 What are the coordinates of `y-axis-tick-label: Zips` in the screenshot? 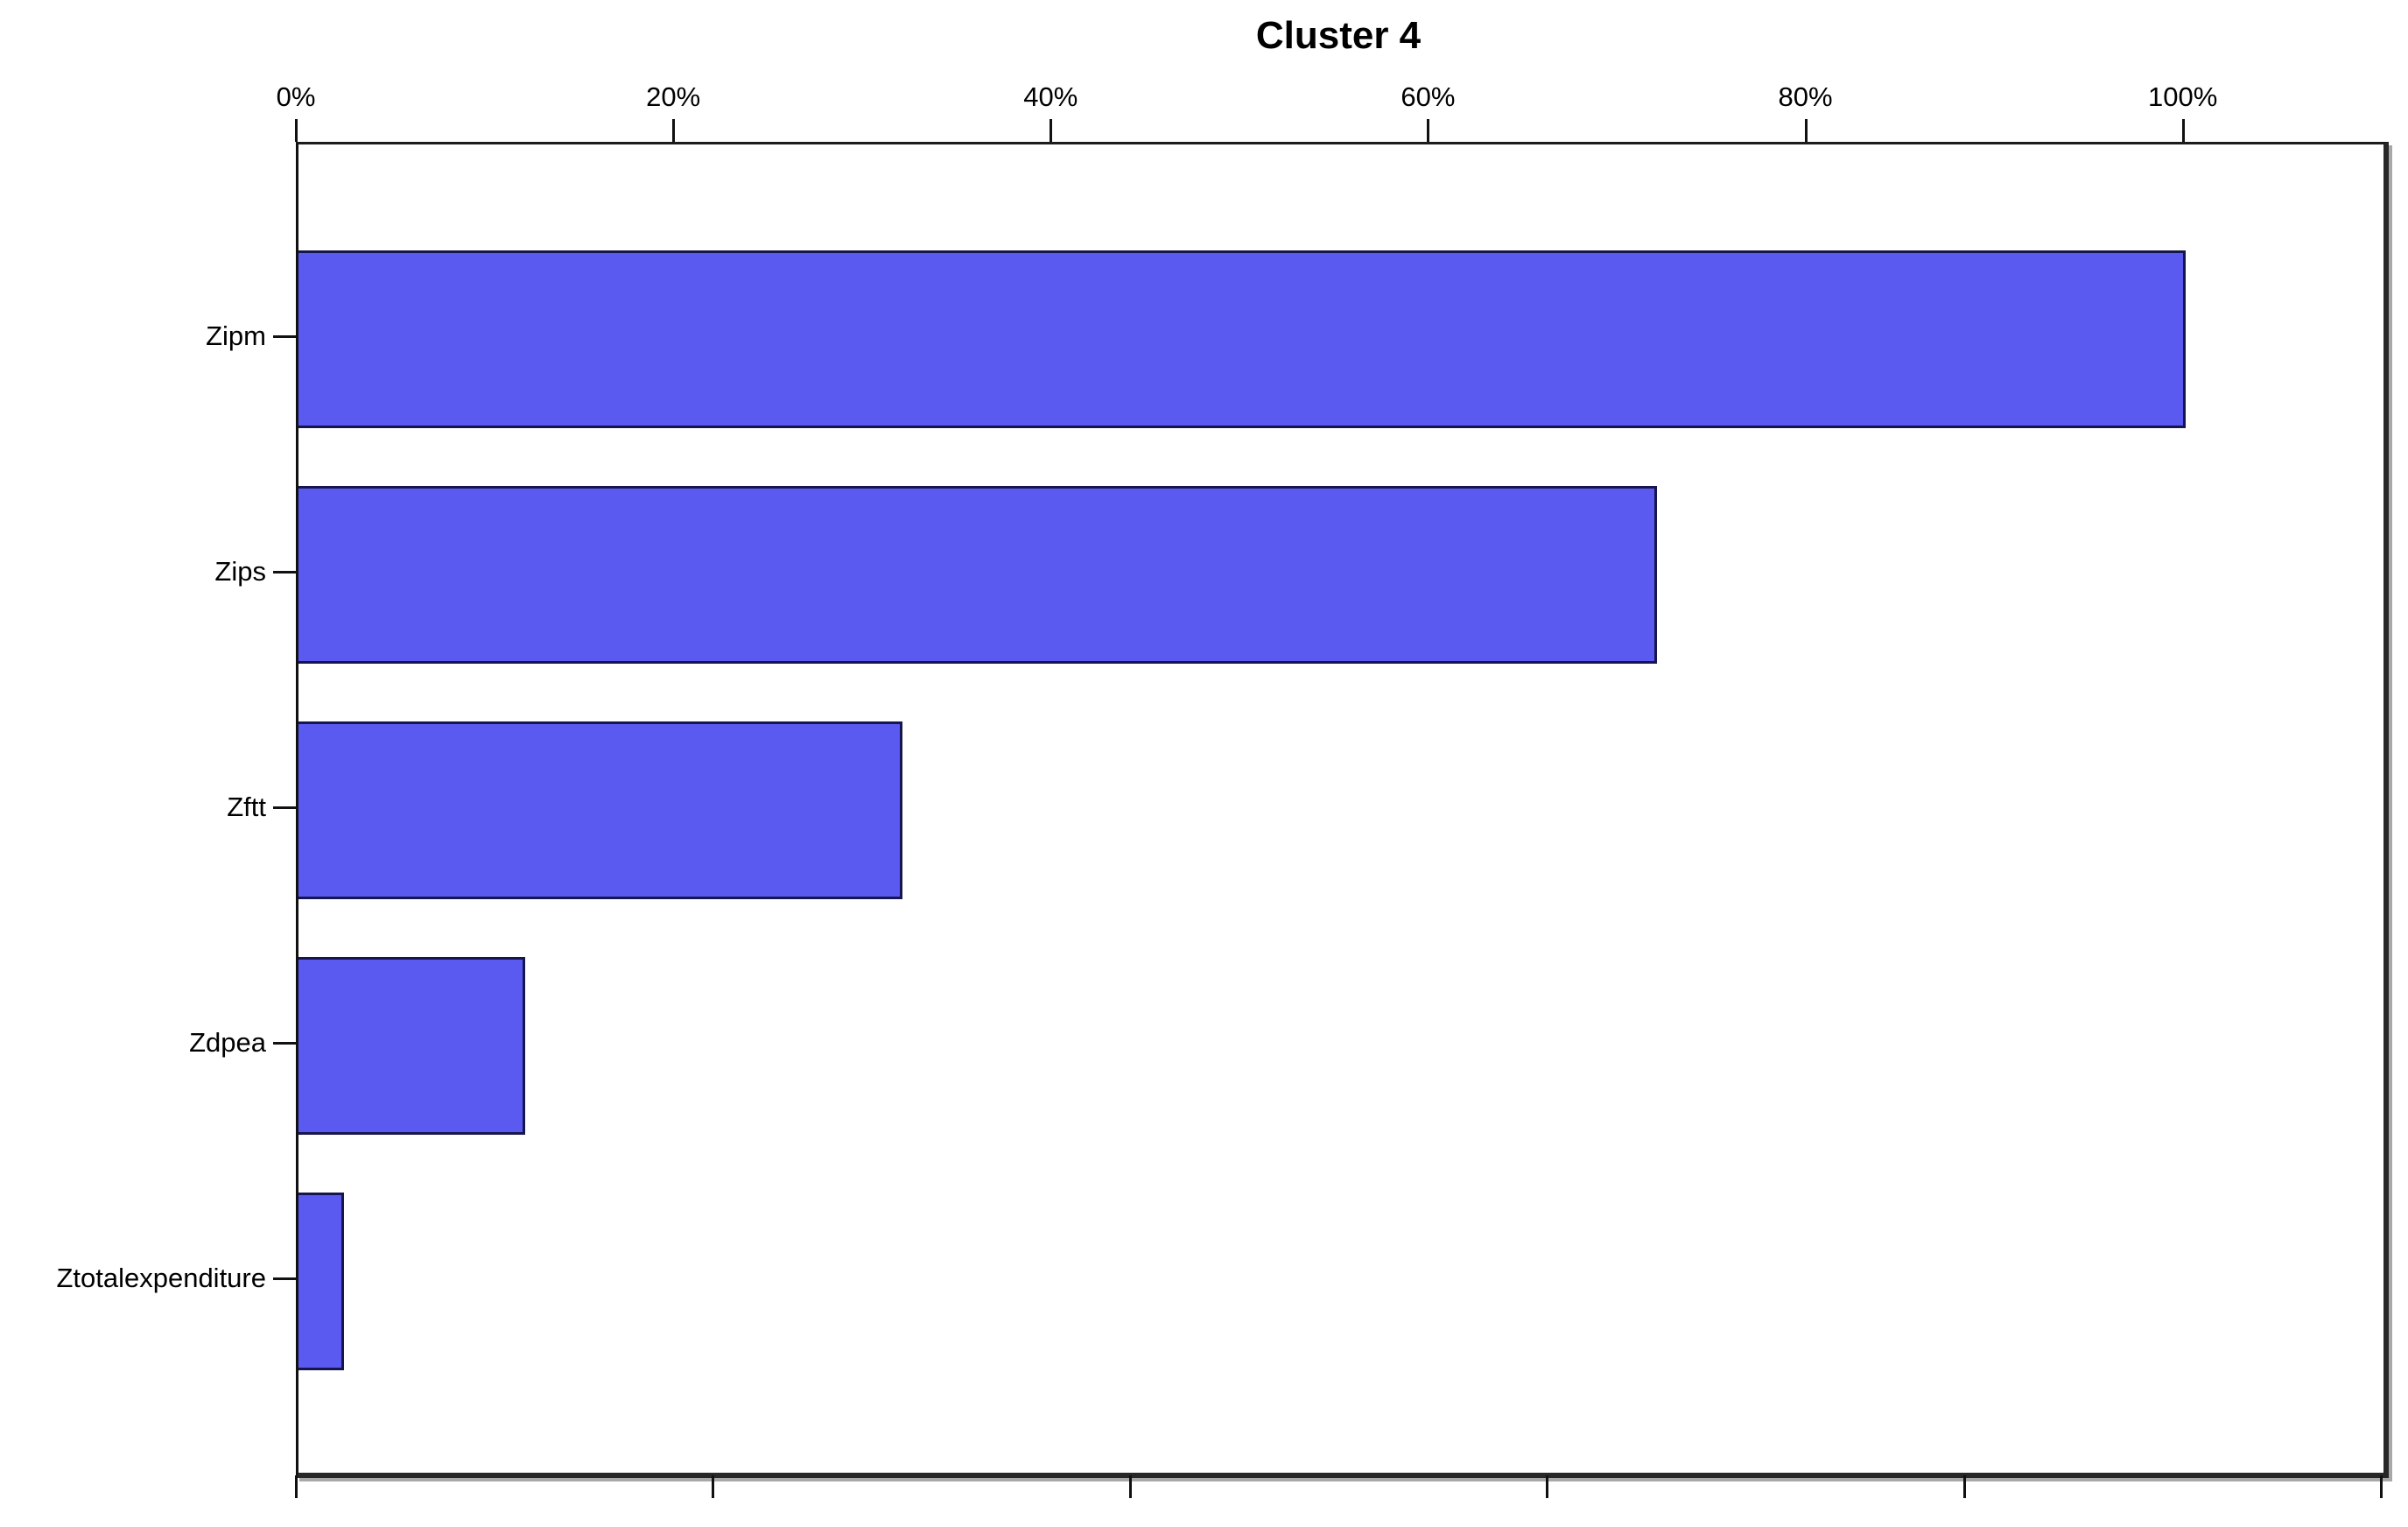 It's located at (240, 571).